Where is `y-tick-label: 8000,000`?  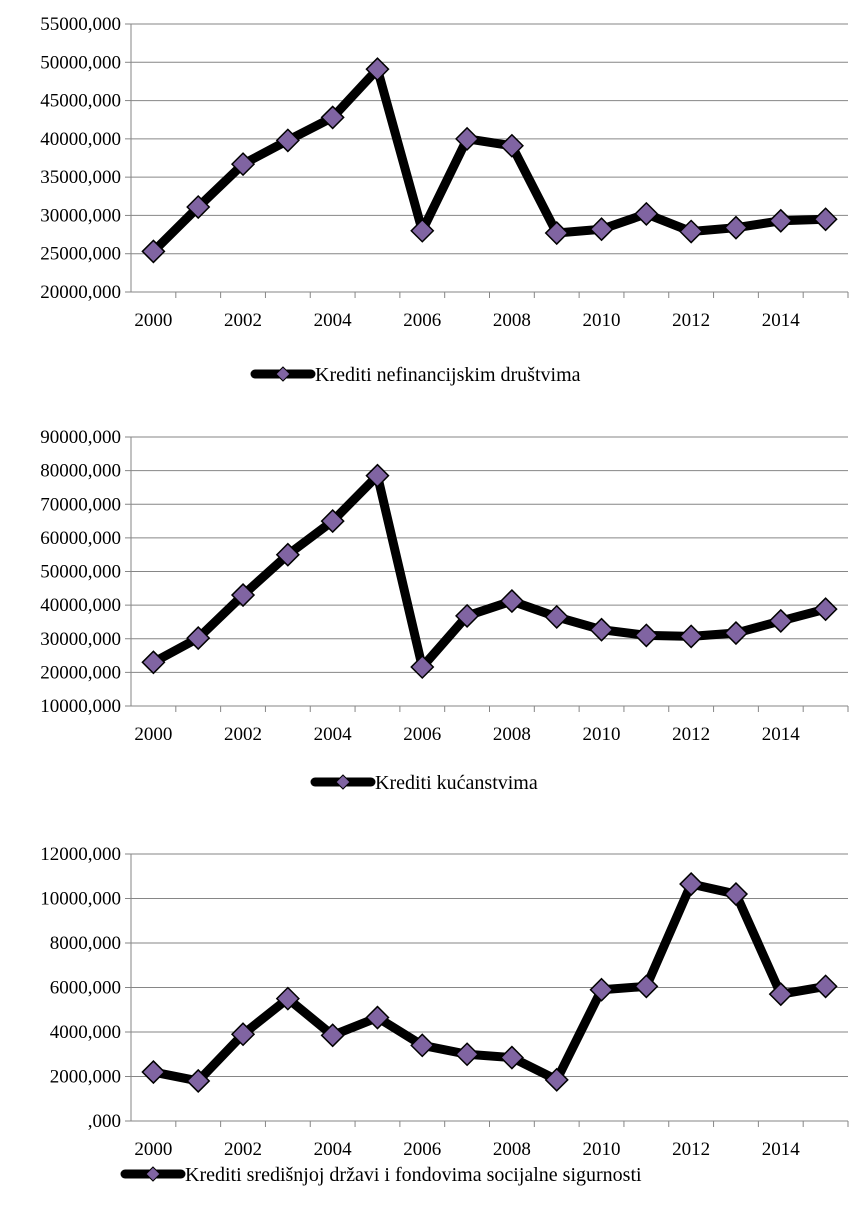 y-tick-label: 8000,000 is located at coordinates (85, 943).